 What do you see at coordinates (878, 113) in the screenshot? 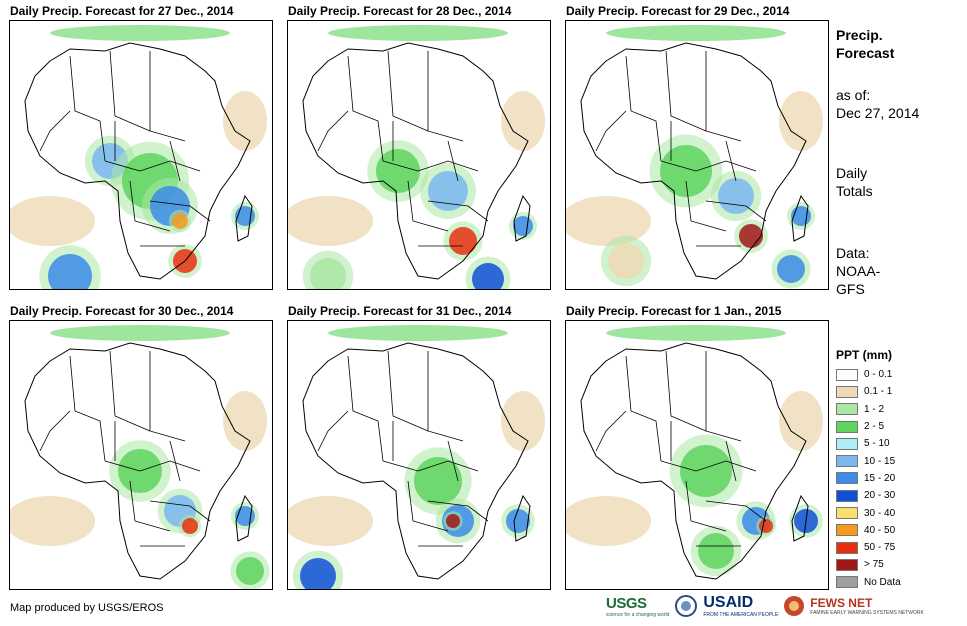
I see `sidebar-asof-date: Dec 27, 2014` at bounding box center [878, 113].